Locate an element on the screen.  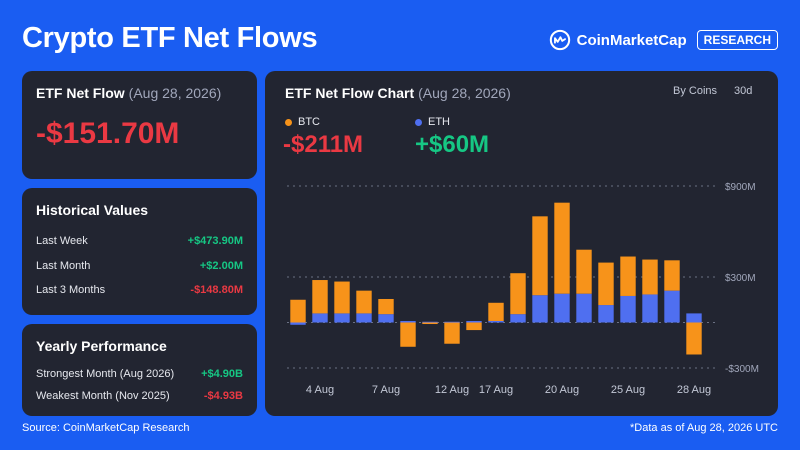
legend-item-eth: ETH is located at coordinates (432, 122).